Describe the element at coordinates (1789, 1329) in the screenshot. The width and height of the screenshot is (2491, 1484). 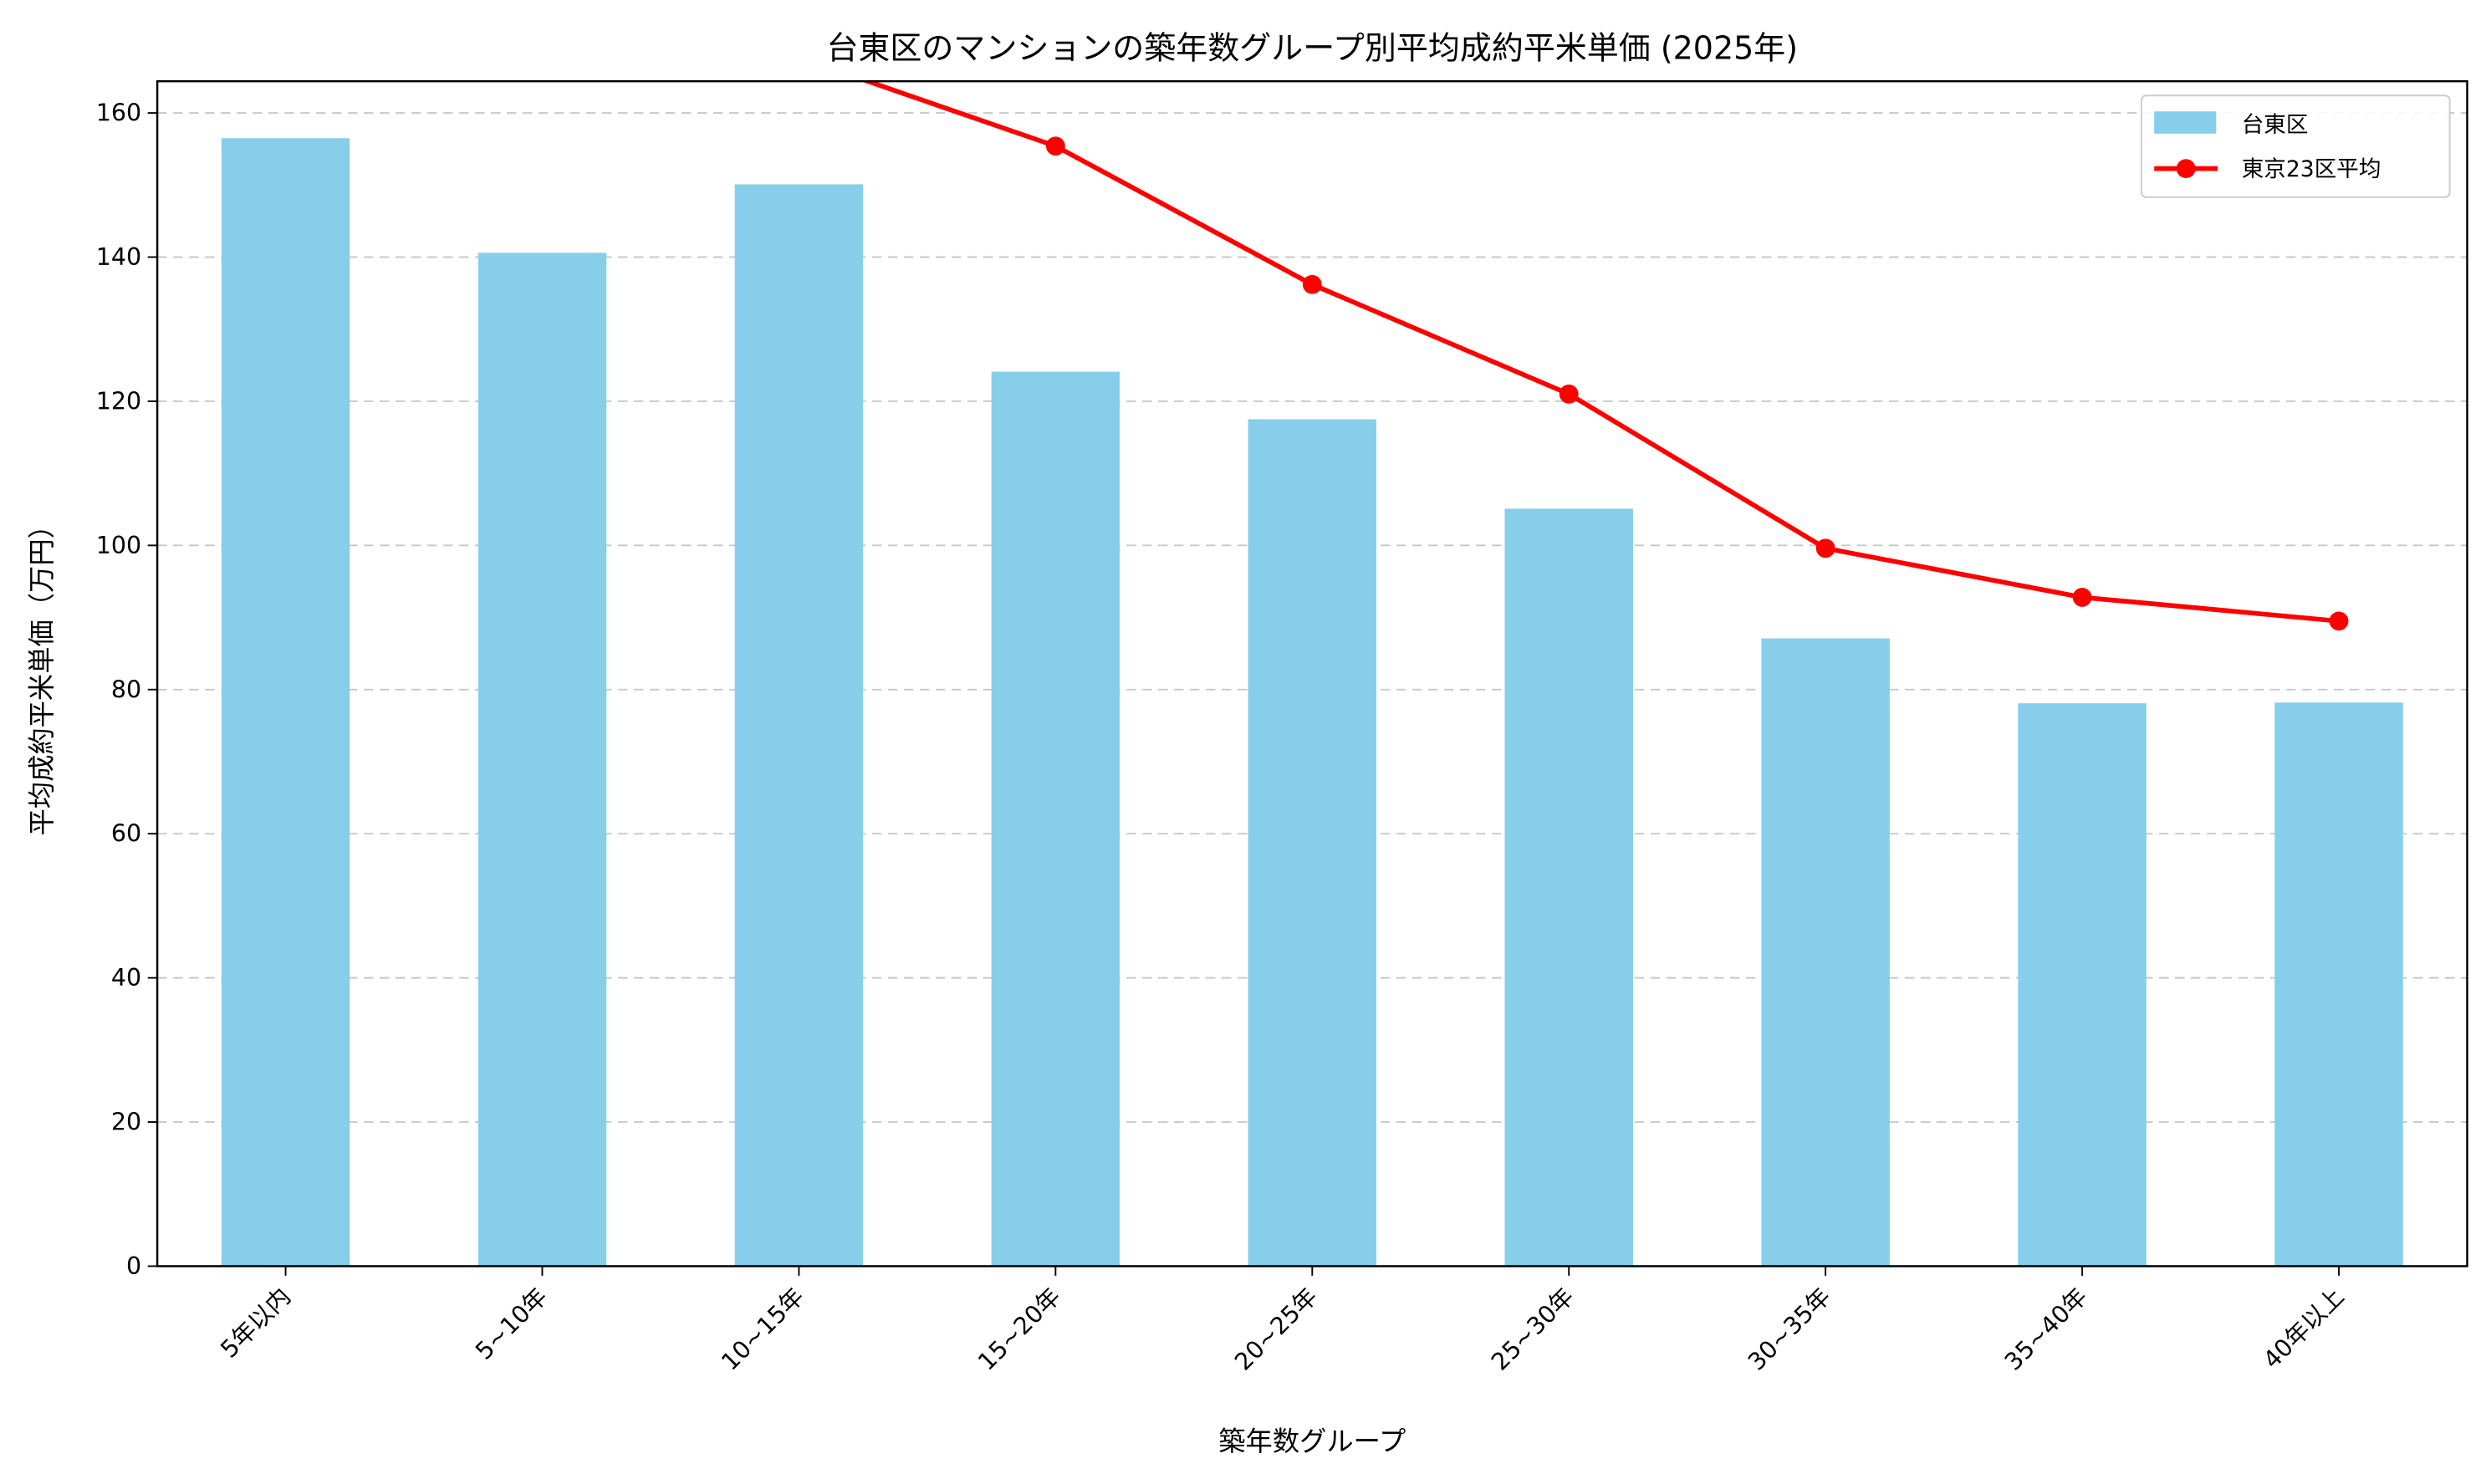
I see `x-tick-label: 30~35年` at that location.